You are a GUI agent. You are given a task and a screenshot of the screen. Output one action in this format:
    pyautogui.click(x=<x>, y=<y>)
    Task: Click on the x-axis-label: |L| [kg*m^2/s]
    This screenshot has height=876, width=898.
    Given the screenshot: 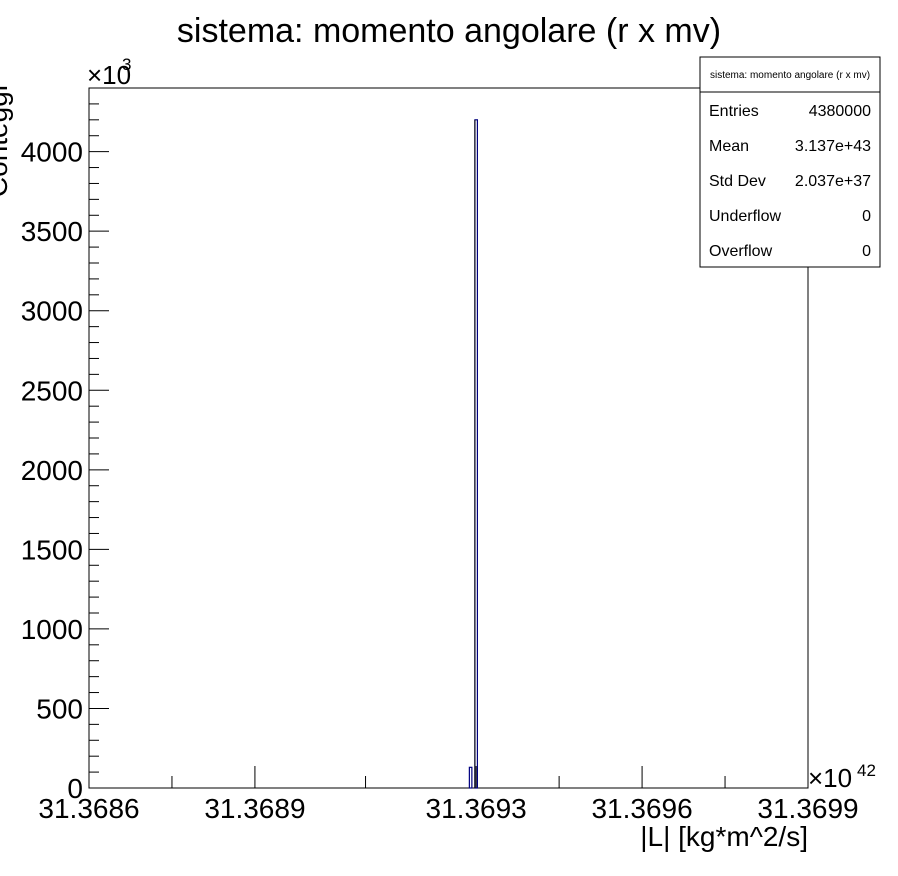 What is the action you would take?
    pyautogui.click(x=724, y=836)
    